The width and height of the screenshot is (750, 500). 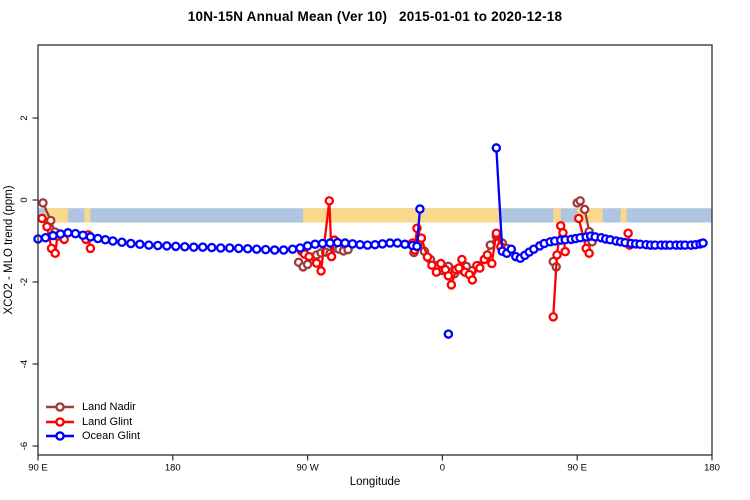 What do you see at coordinates (442, 468) in the screenshot?
I see `x-tick-label: 0` at bounding box center [442, 468].